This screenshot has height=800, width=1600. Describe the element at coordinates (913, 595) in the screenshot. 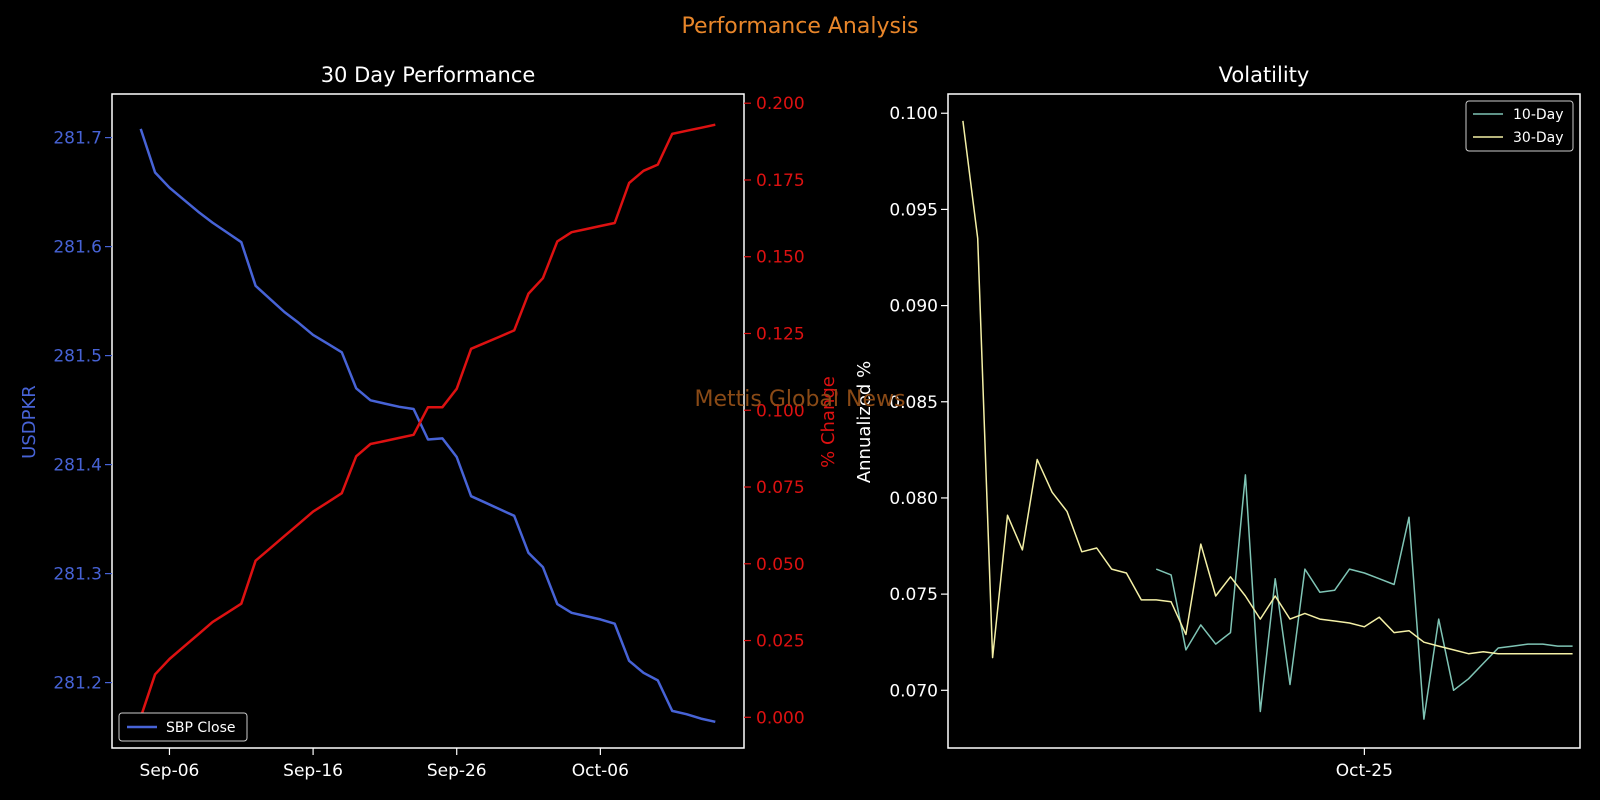

I see `vol-y-tick-label: 0.075` at that location.